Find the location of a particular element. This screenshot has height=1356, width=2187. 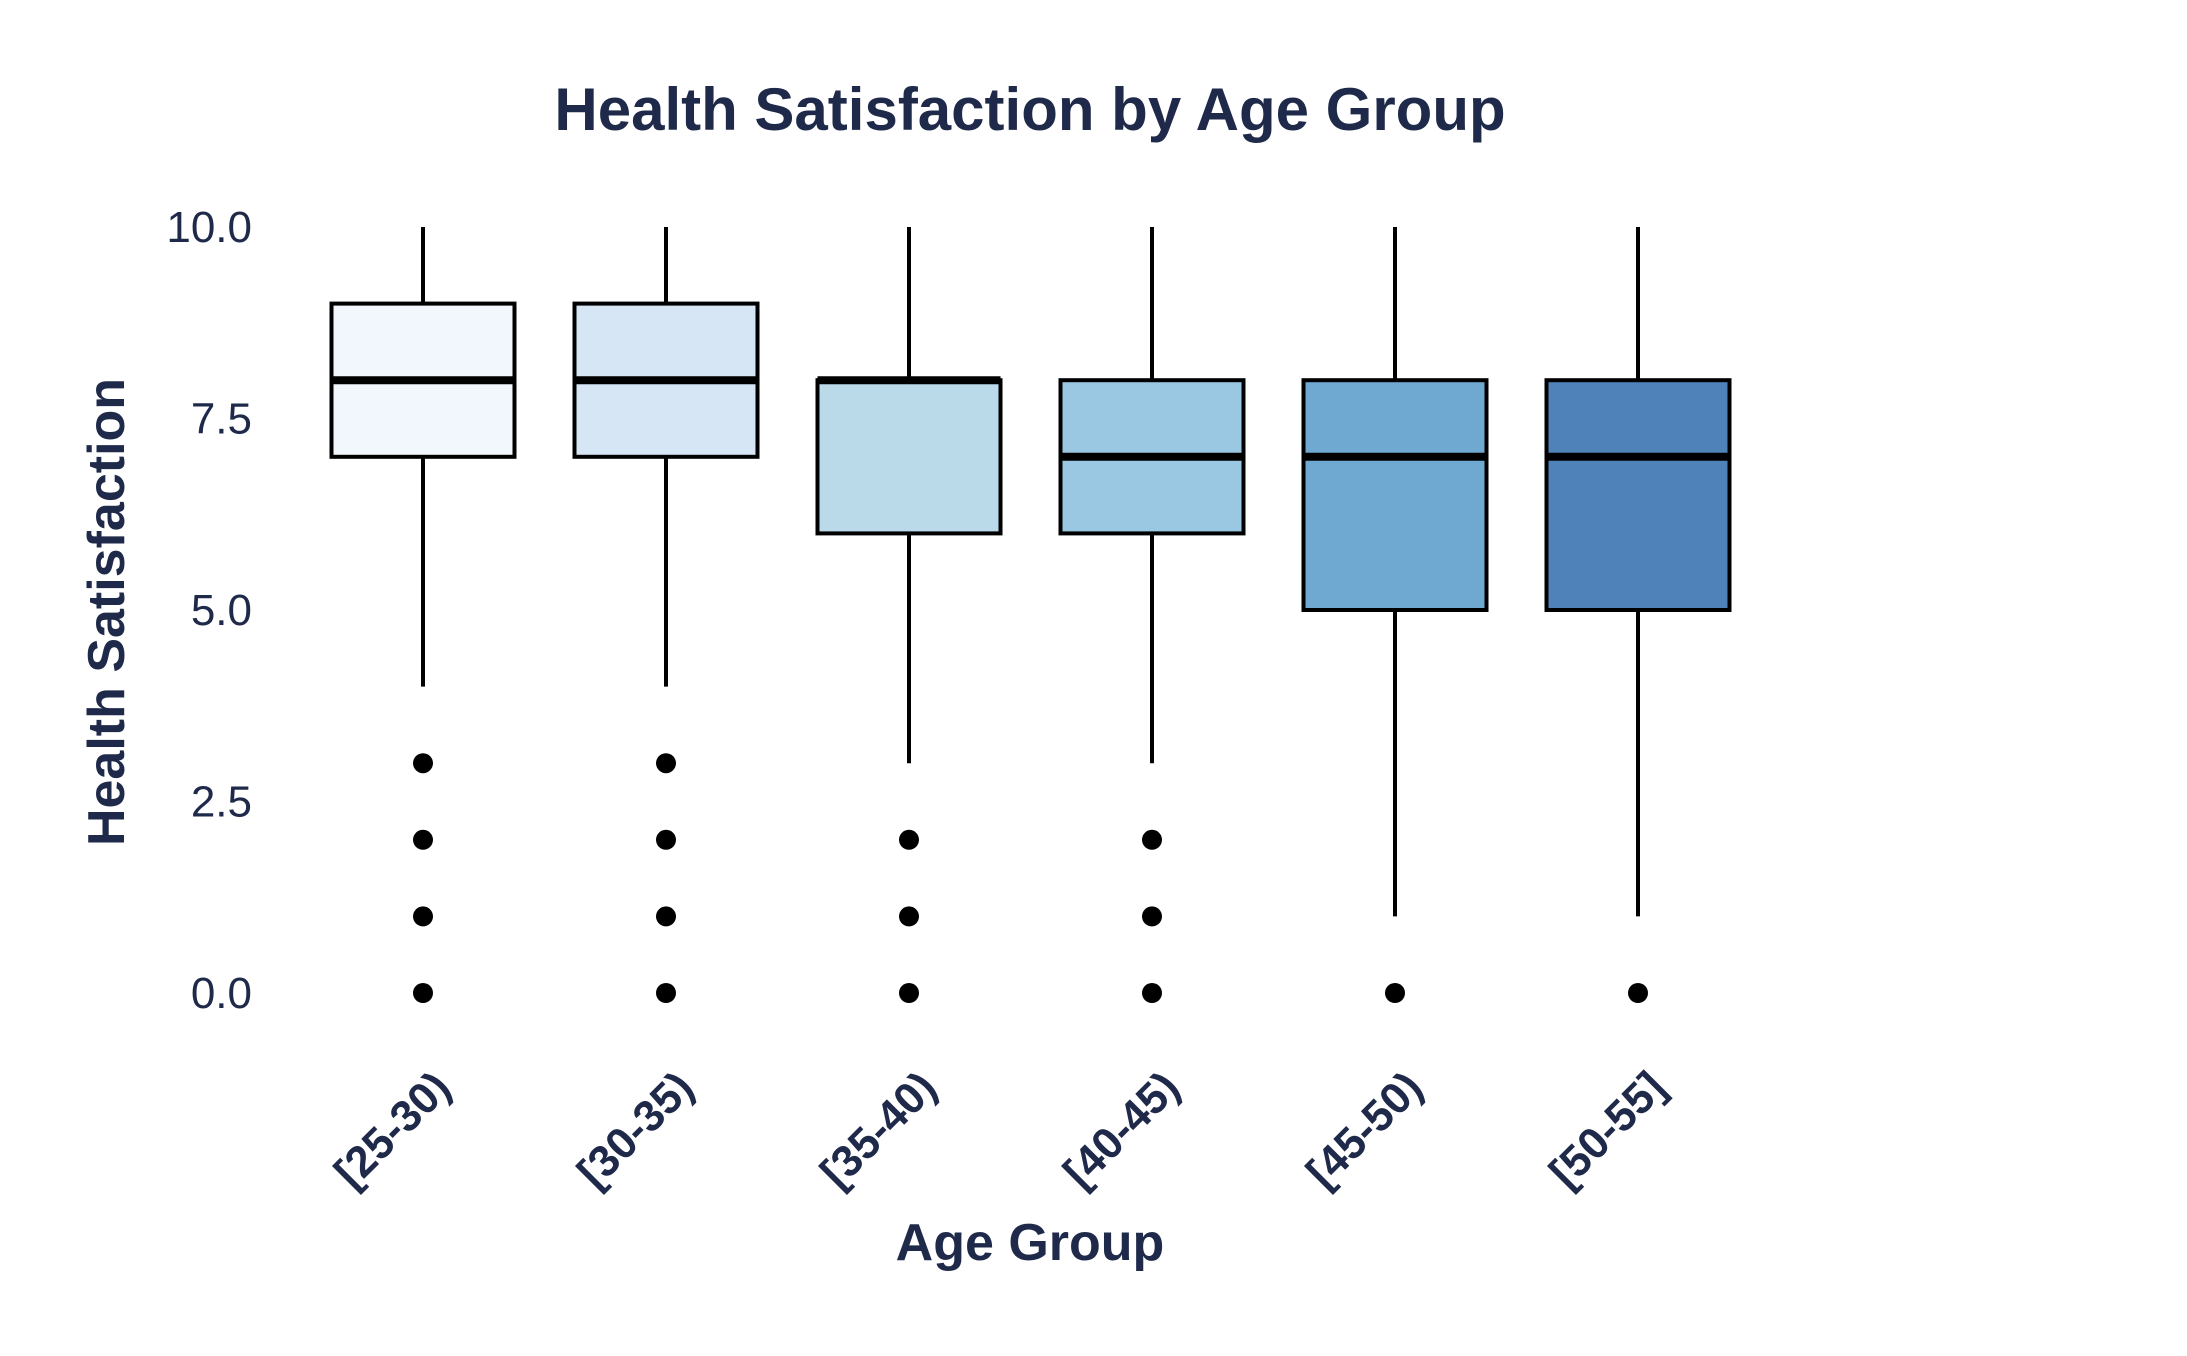

x-tick-label: [35-40) is located at coordinates (878, 1129).